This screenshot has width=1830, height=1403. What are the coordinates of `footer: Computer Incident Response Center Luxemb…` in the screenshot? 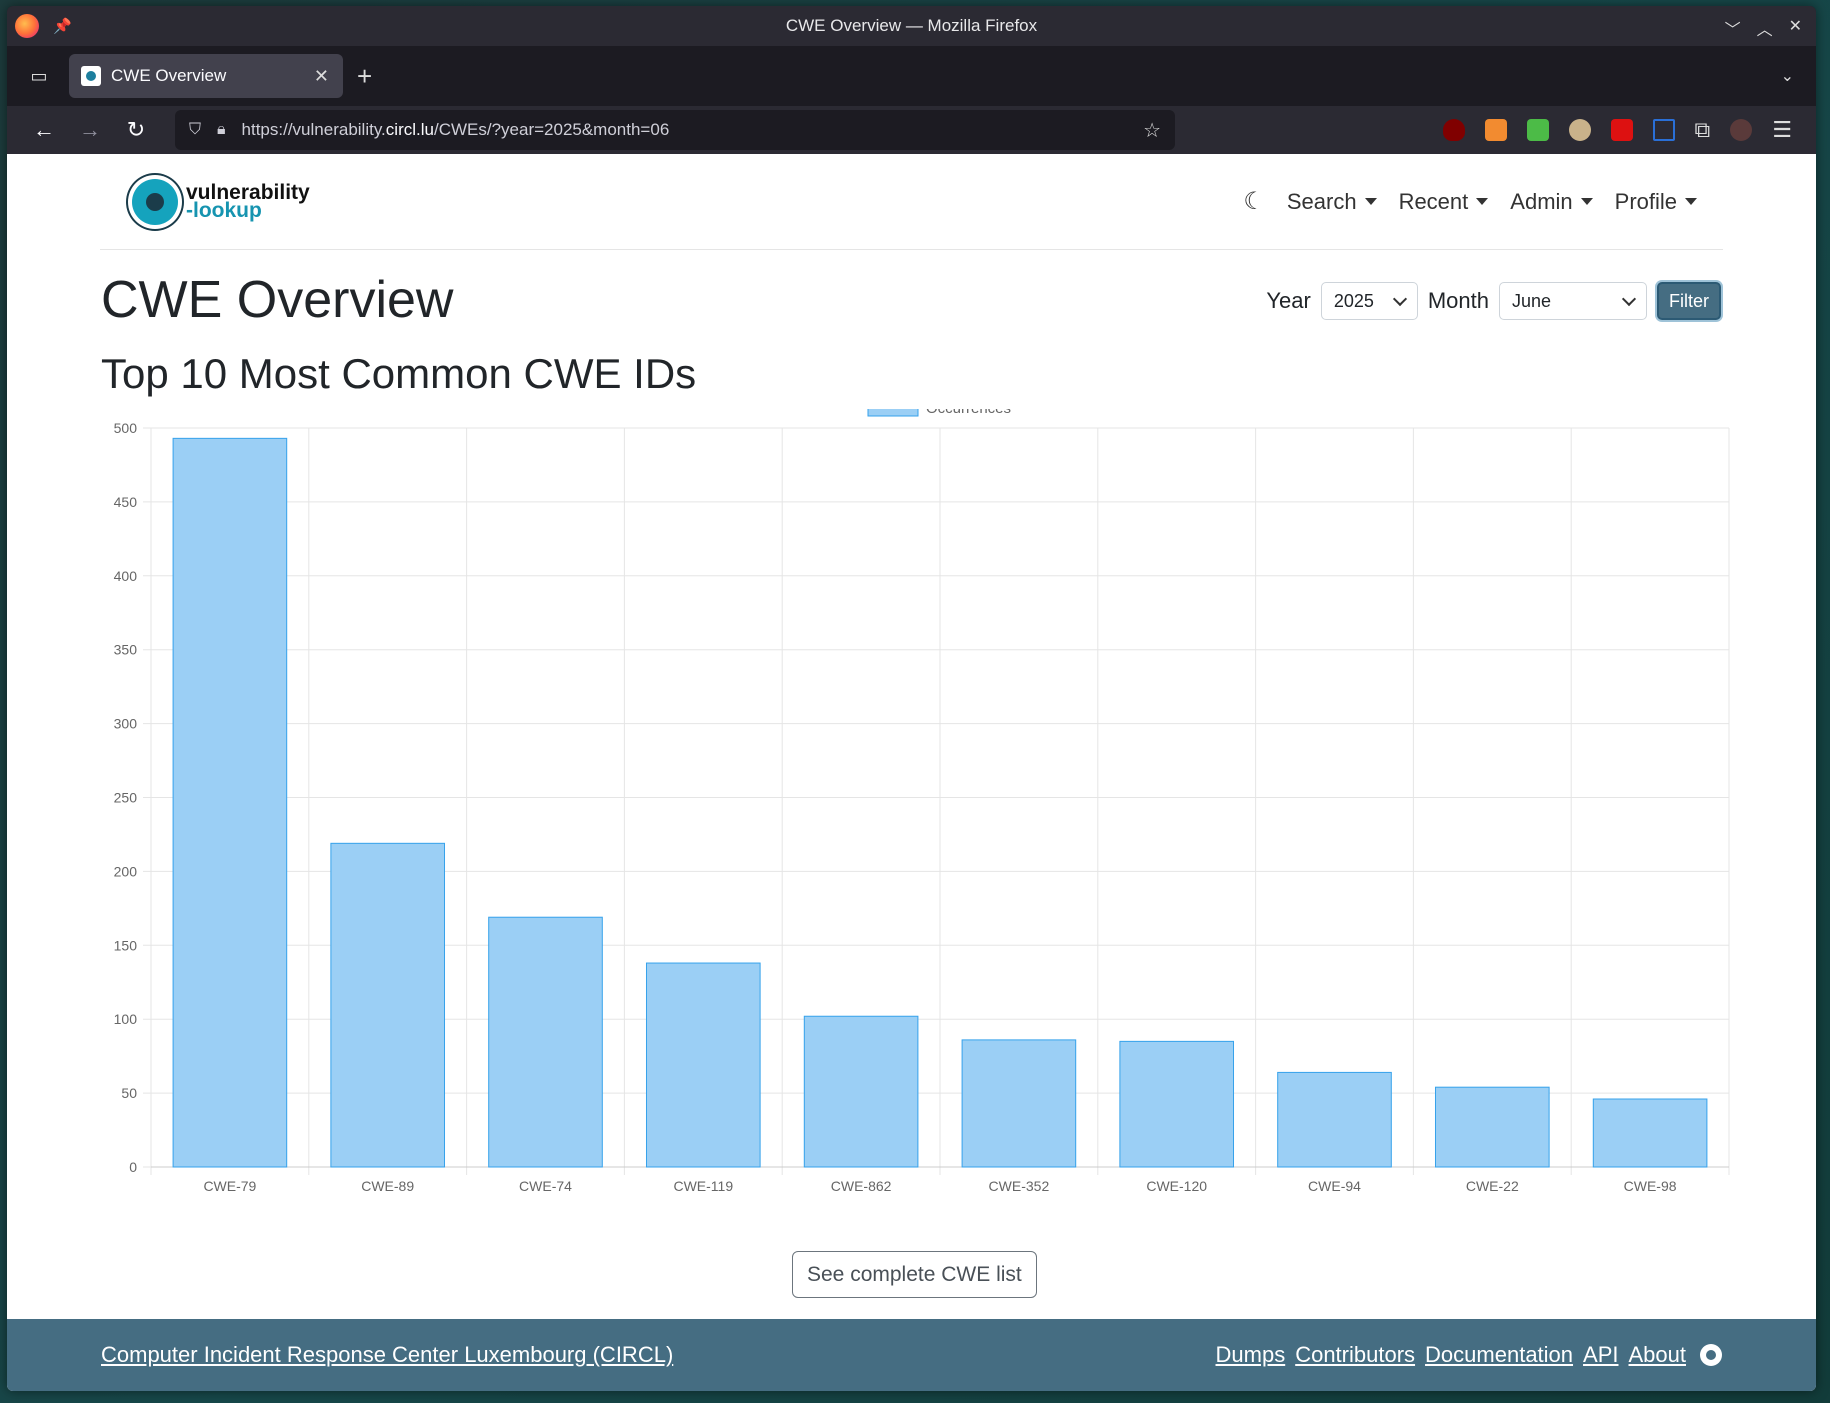 It's located at (911, 1355).